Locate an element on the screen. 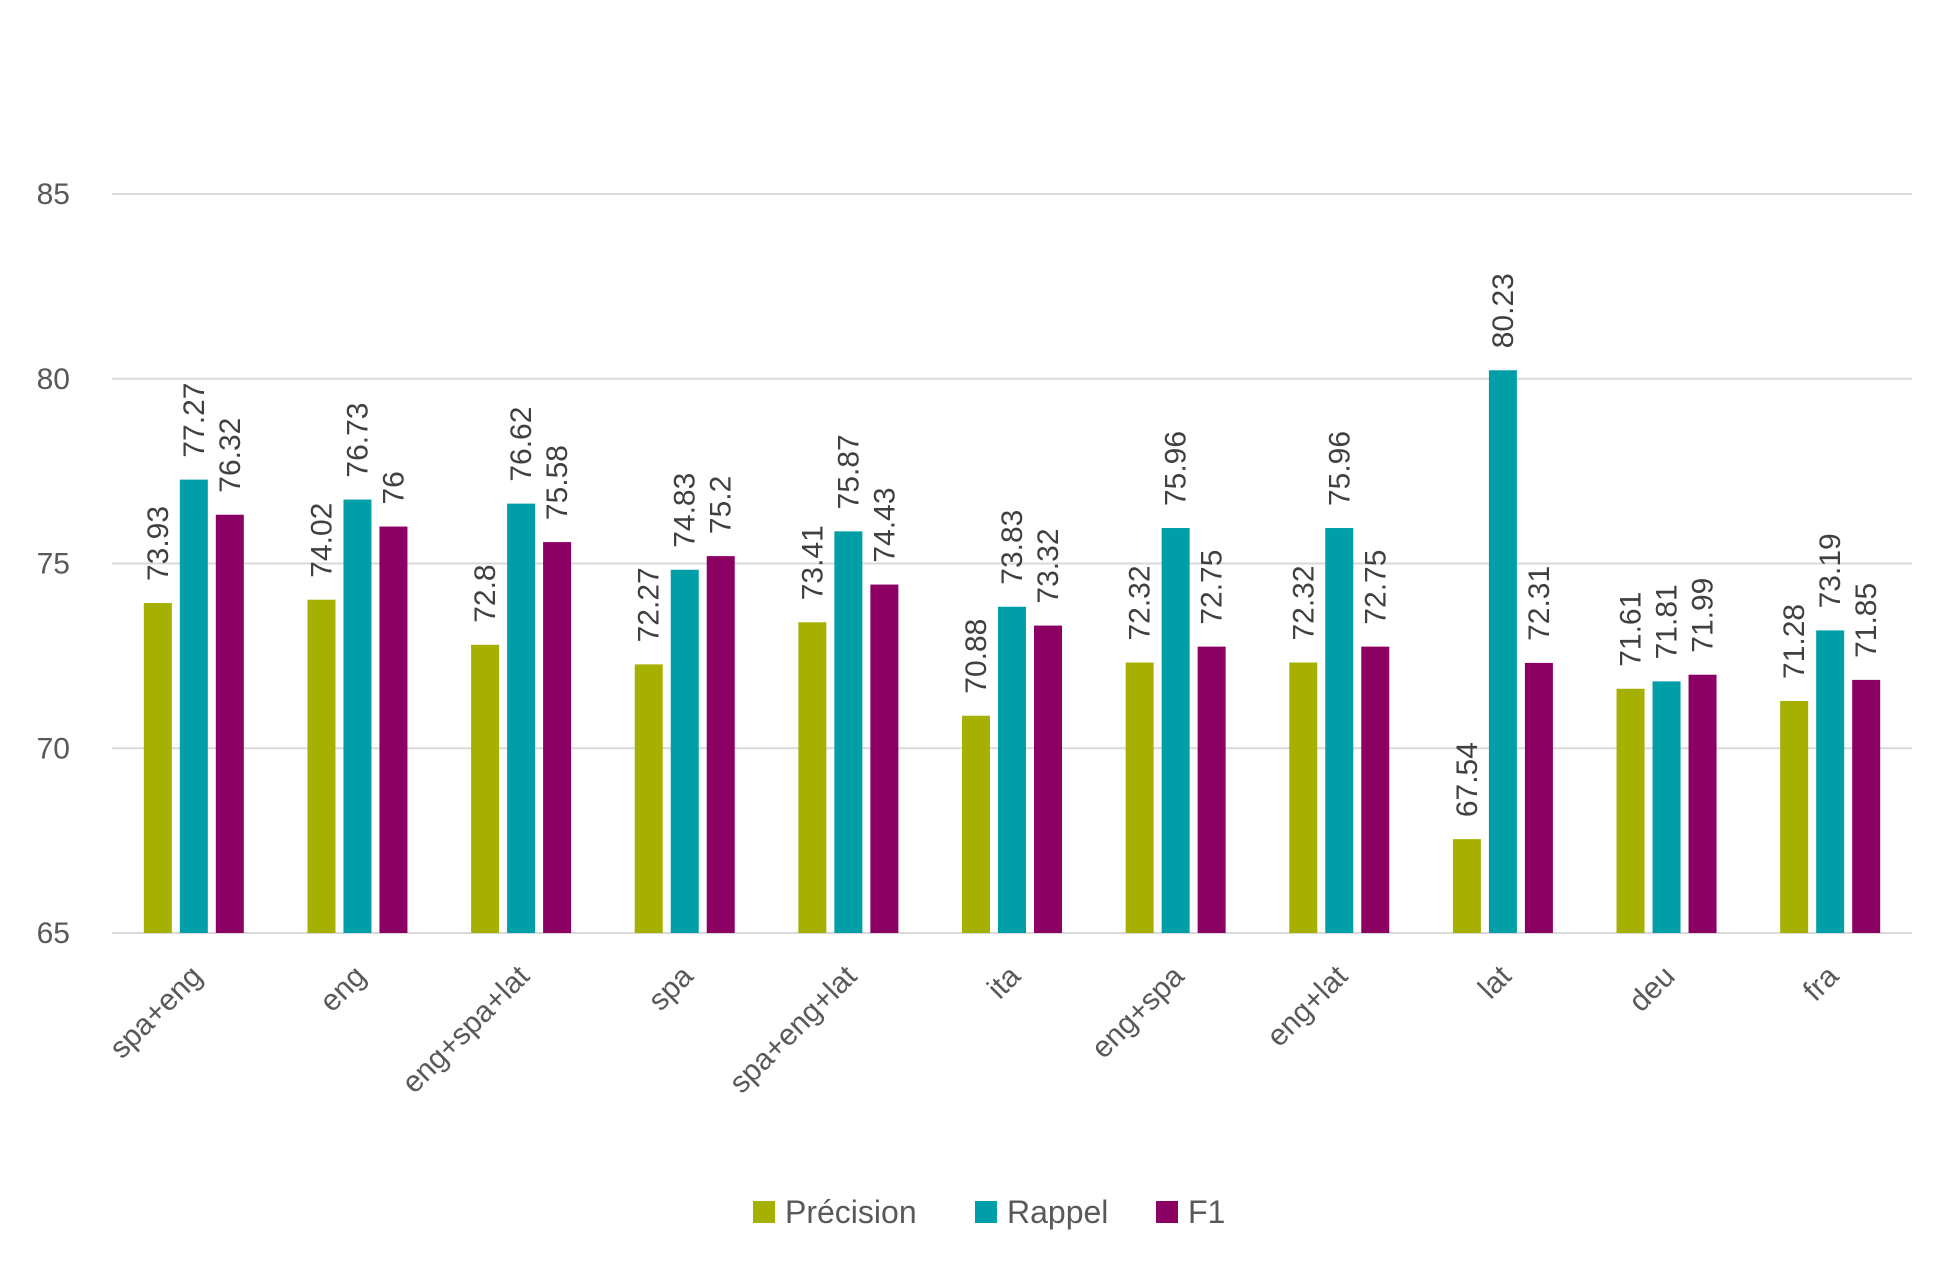  y-axis-ticks: 65 70 75 80 85 is located at coordinates (53, 564).